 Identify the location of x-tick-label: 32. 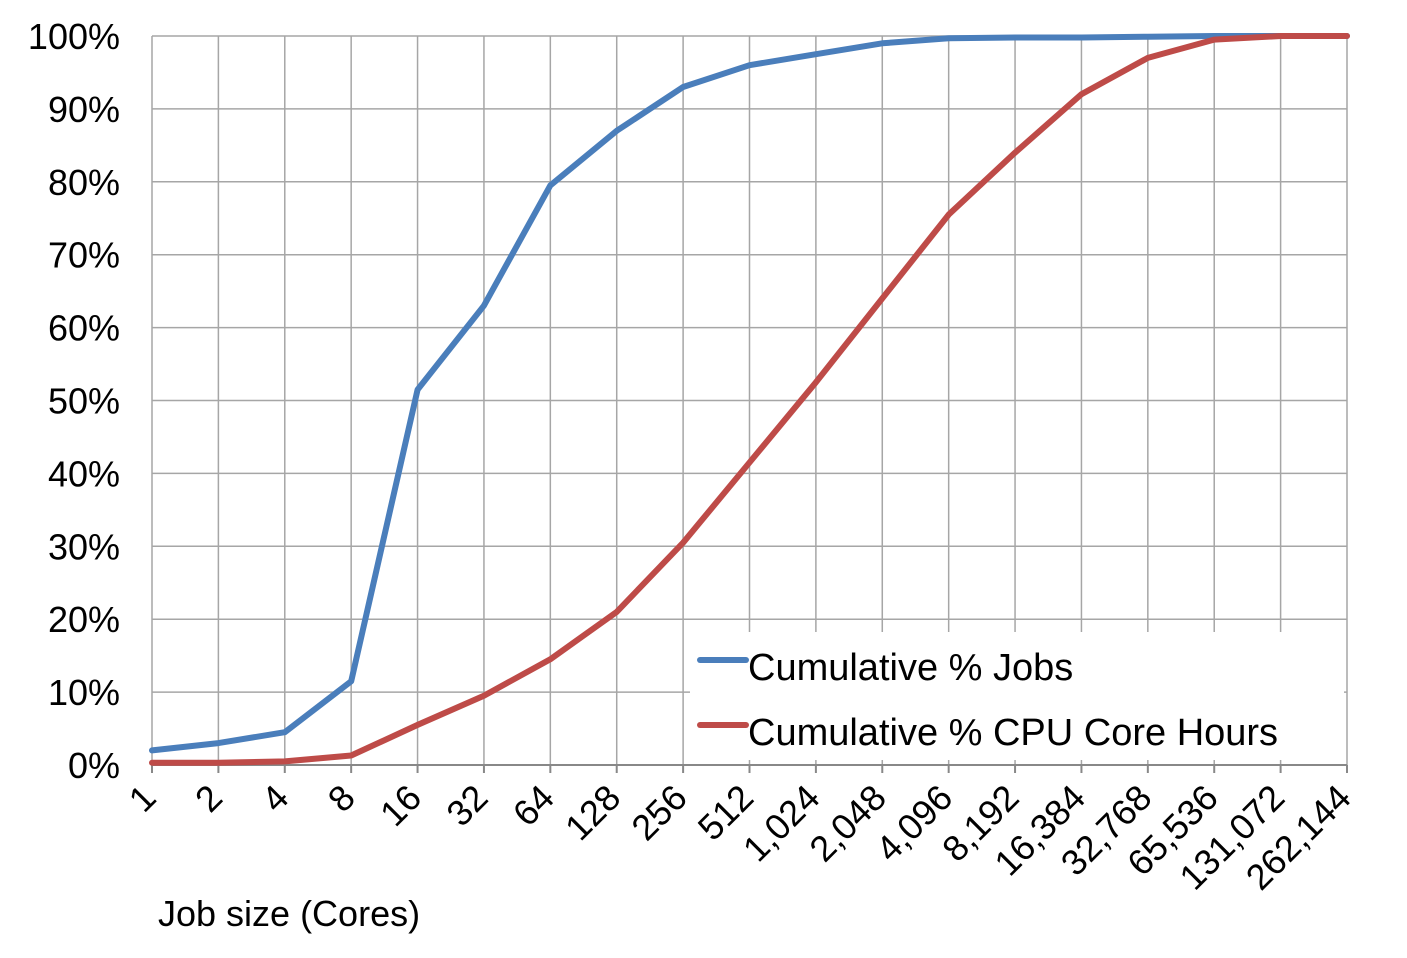
(466, 805).